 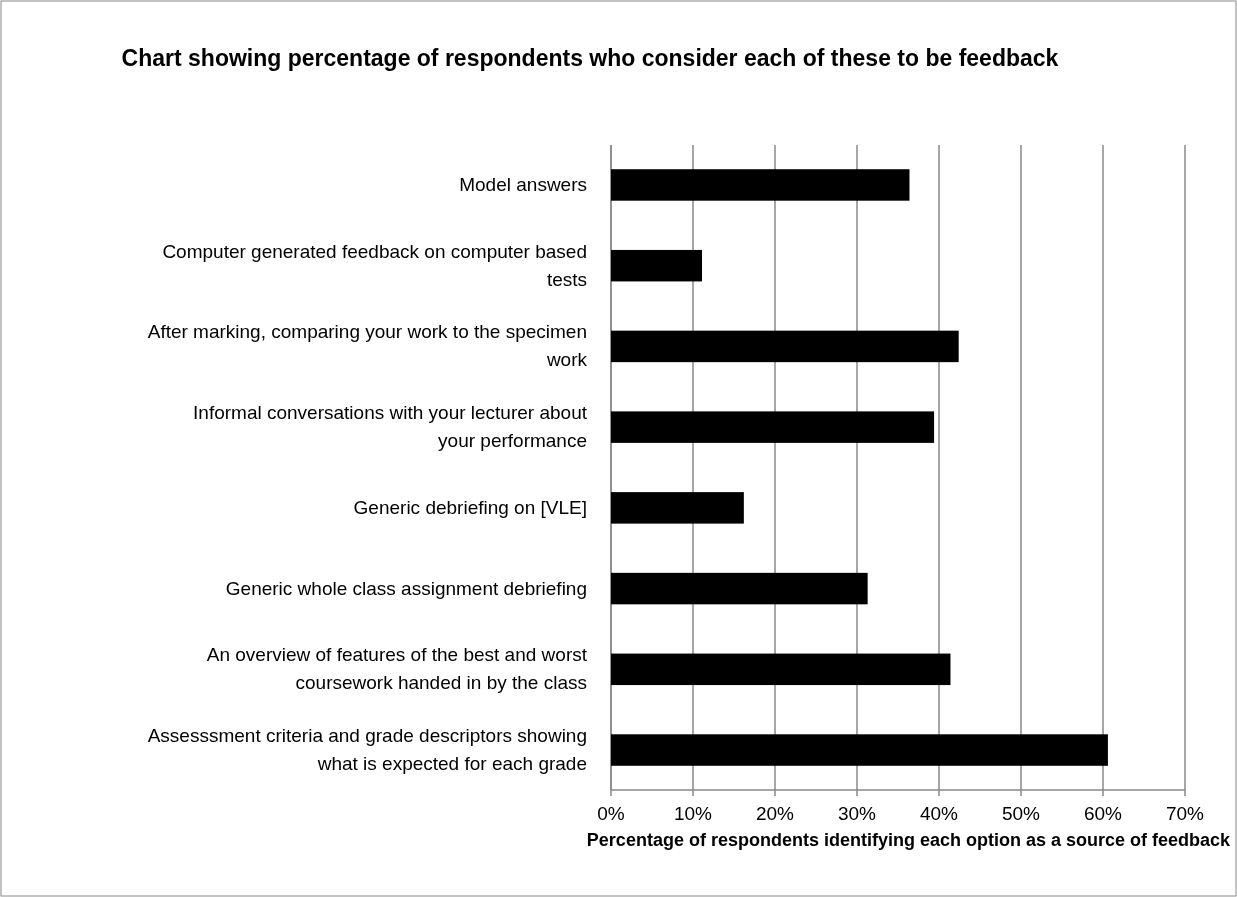 I want to click on x-tick-label: 60%, so click(x=1103, y=813).